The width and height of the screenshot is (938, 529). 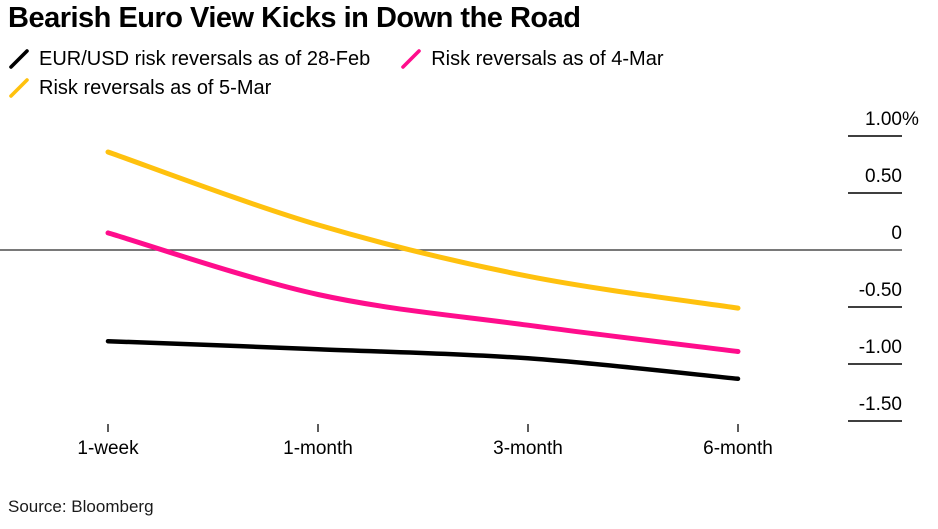 I want to click on y-axis-label: -1.00, so click(x=880, y=347).